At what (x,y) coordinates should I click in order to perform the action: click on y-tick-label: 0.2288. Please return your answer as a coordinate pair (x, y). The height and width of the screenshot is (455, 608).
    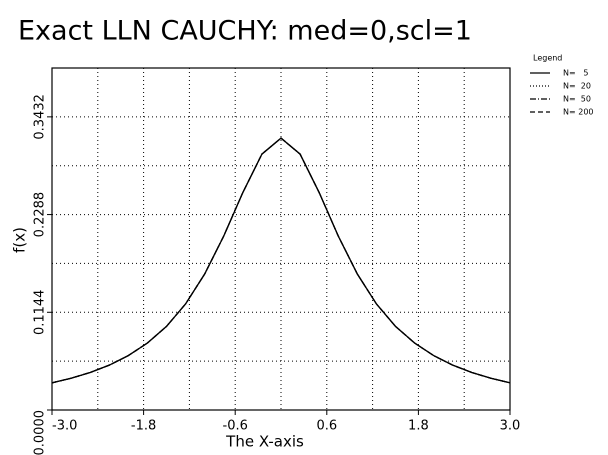
    Looking at the image, I should click on (40, 215).